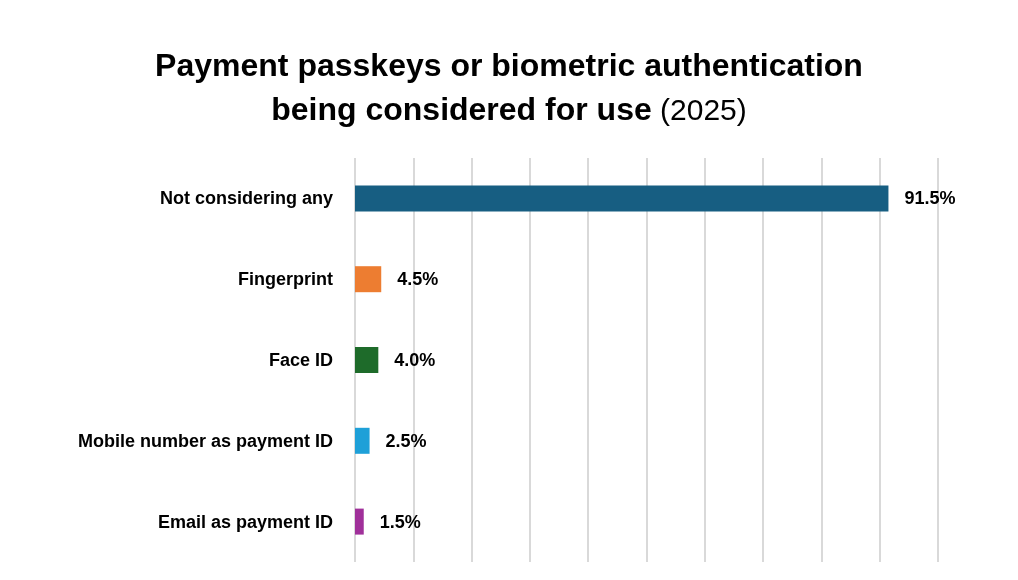 The image size is (1018, 580). I want to click on data-label: 91.5%, so click(930, 198).